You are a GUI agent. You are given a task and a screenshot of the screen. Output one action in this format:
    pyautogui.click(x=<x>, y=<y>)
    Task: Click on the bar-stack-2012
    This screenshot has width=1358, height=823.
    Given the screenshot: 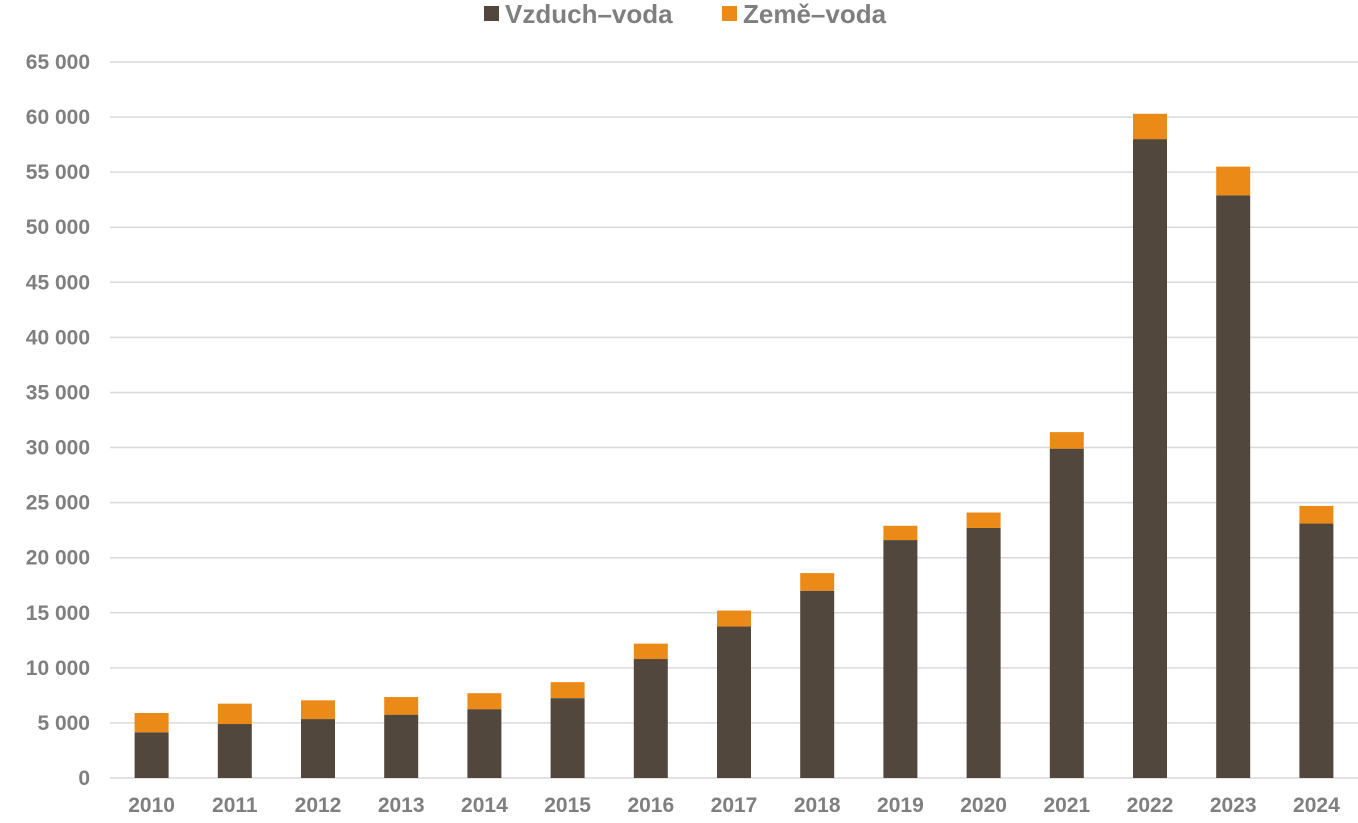 What is the action you would take?
    pyautogui.click(x=318, y=739)
    